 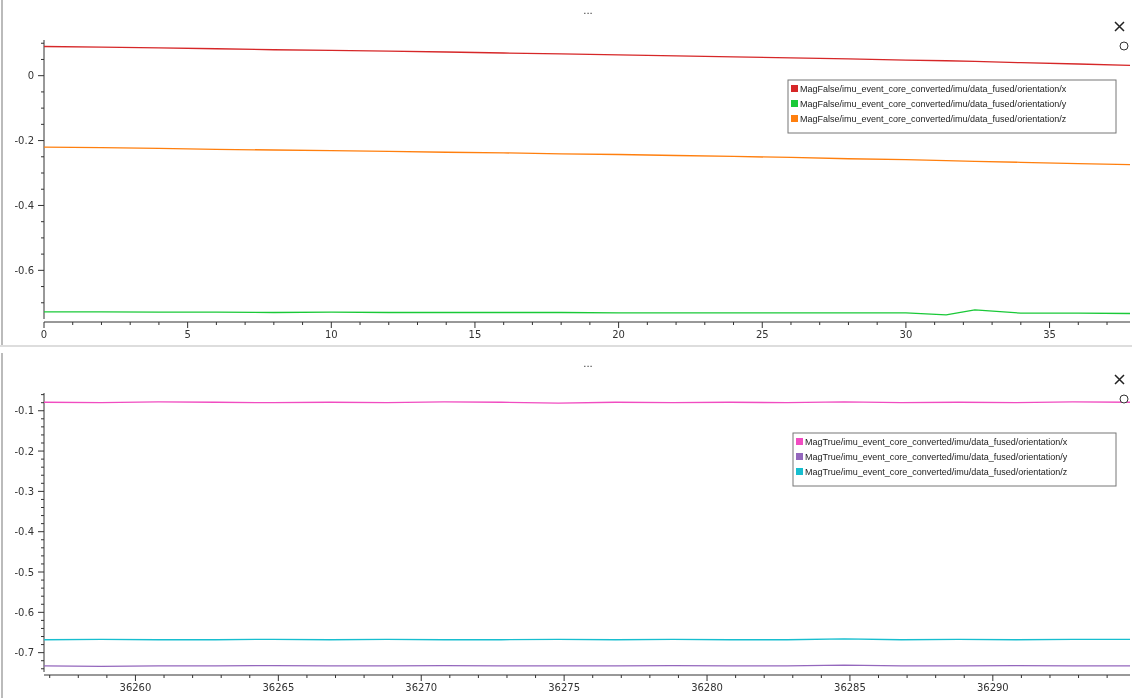 I want to click on x-tick-label: 36265, so click(x=278, y=687).